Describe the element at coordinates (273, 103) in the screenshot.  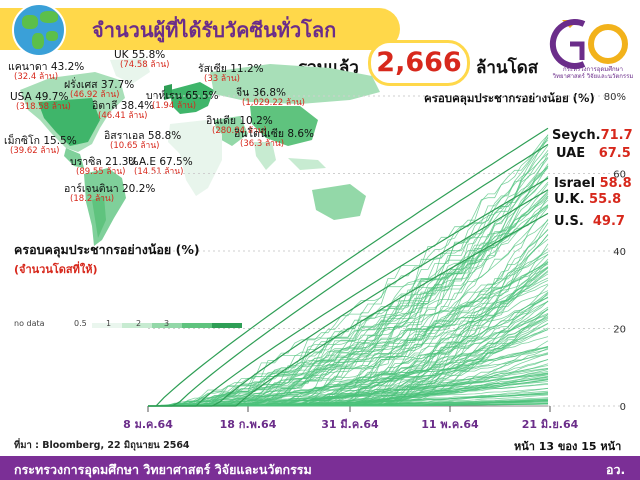
I see `country-doses: (1,029.22 ล้าน)` at that location.